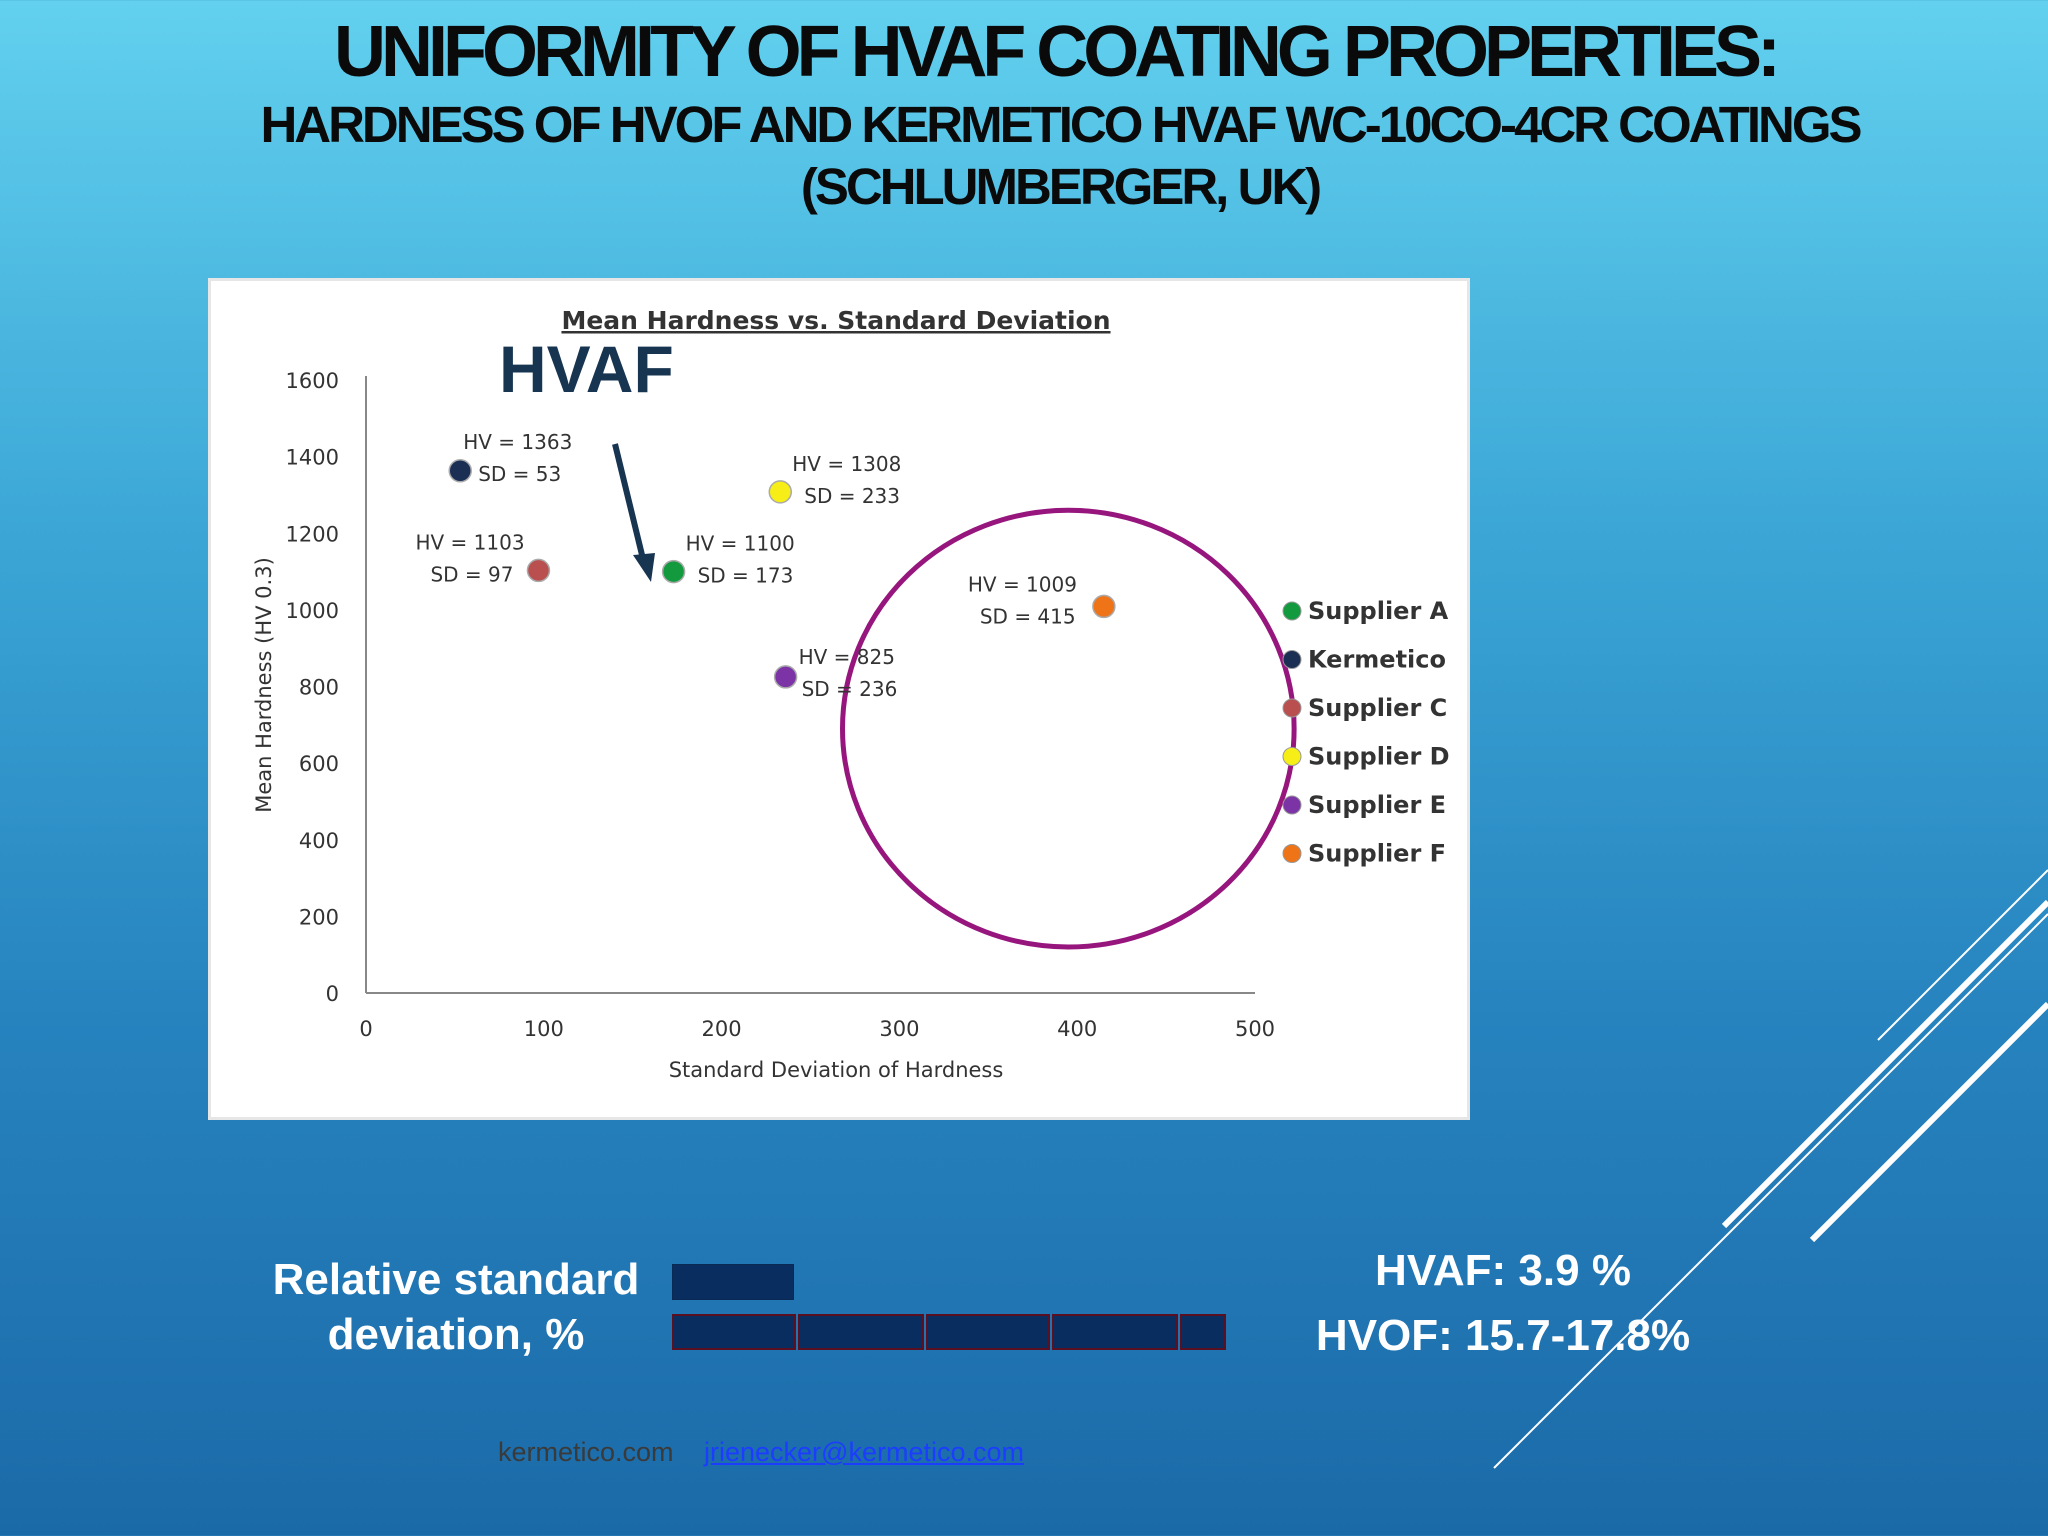 This screenshot has width=2048, height=1536. What do you see at coordinates (1503, 1270) in the screenshot?
I see `hvaf-stat: HVAF: 3.9 %` at bounding box center [1503, 1270].